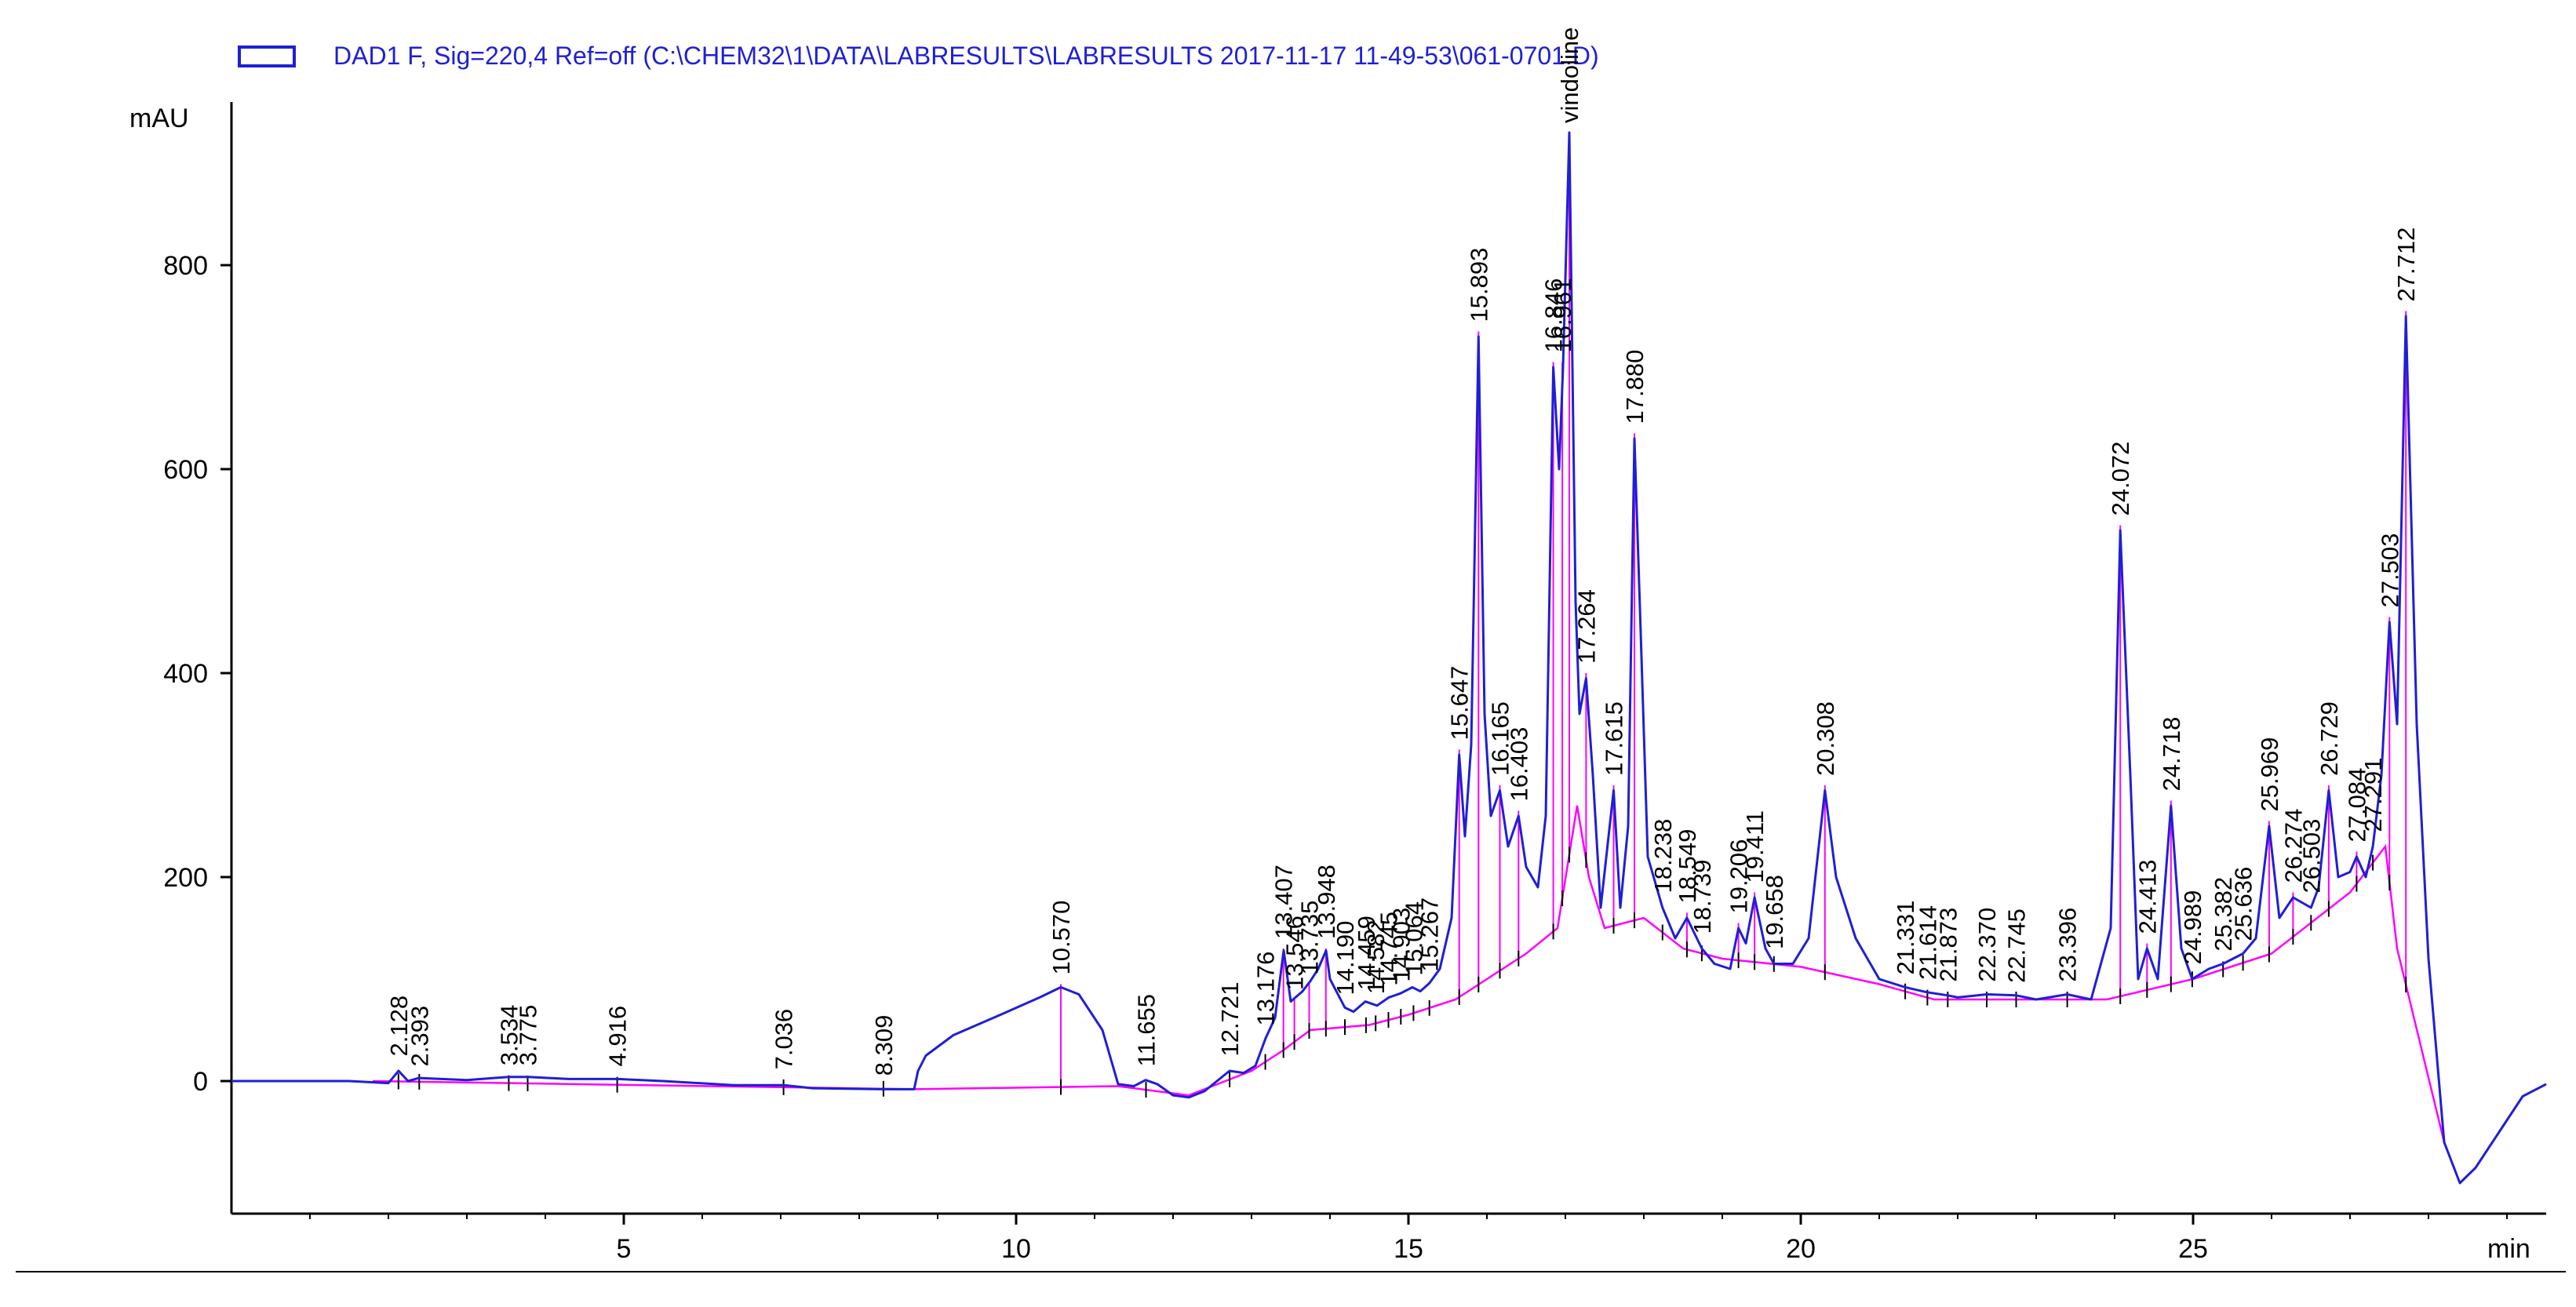 The width and height of the screenshot is (2576, 1307). I want to click on peak-label: 24.413, so click(2147, 897).